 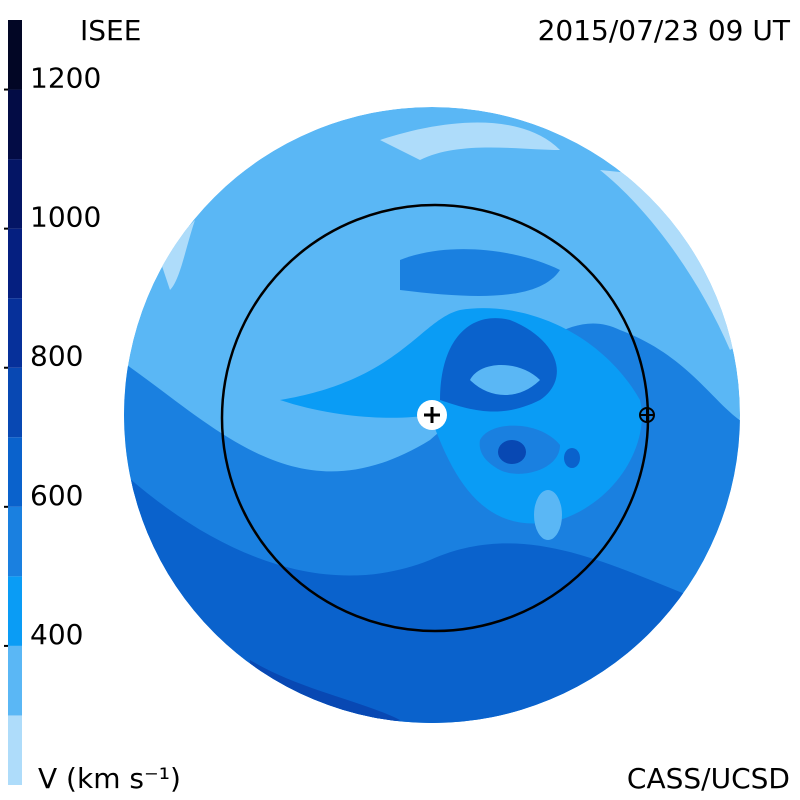 What do you see at coordinates (65, 217) in the screenshot?
I see `colorbar-tick-label: 1000` at bounding box center [65, 217].